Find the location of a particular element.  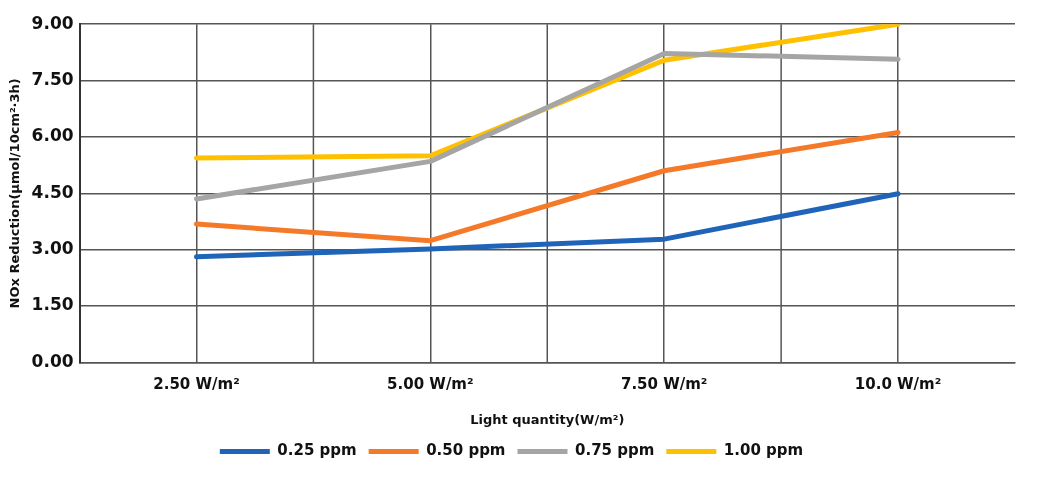

legend-label: 0.50 ppm is located at coordinates (466, 450).